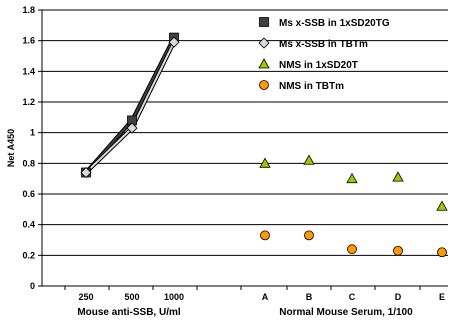 The image size is (451, 327). Describe the element at coordinates (28, 225) in the screenshot. I see `y-tick-label: 0.4` at that location.